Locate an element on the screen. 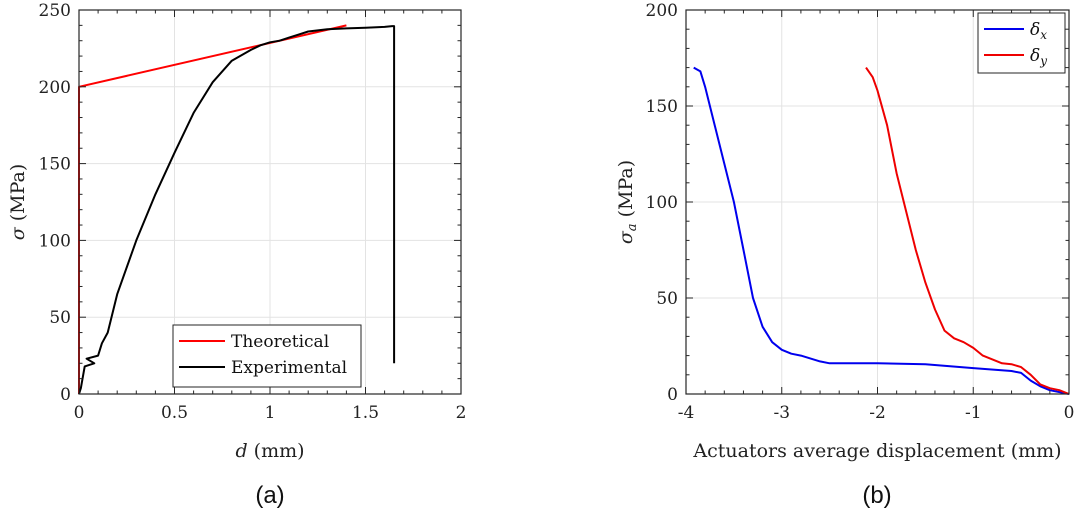  legend-label: δx is located at coordinates (1038, 31).